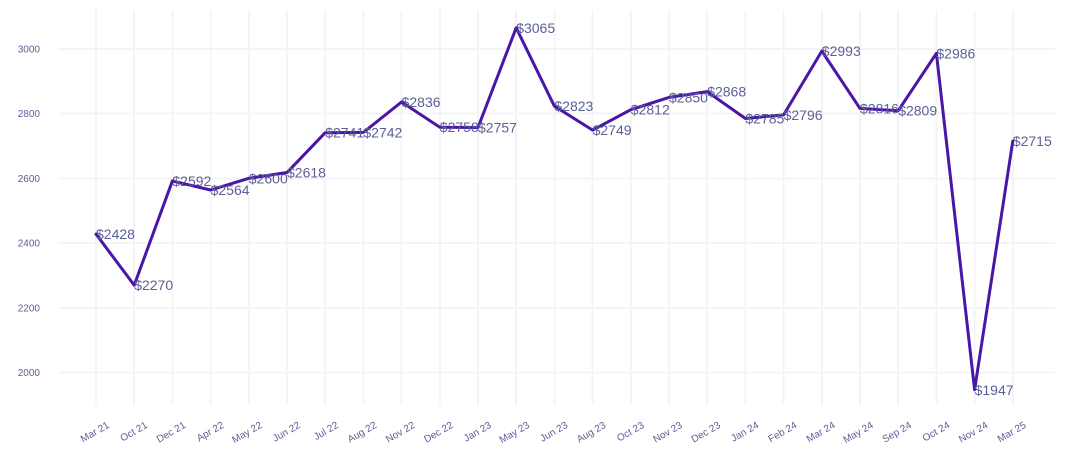 The image size is (1070, 465). I want to click on data-label: $2742, so click(382, 132).